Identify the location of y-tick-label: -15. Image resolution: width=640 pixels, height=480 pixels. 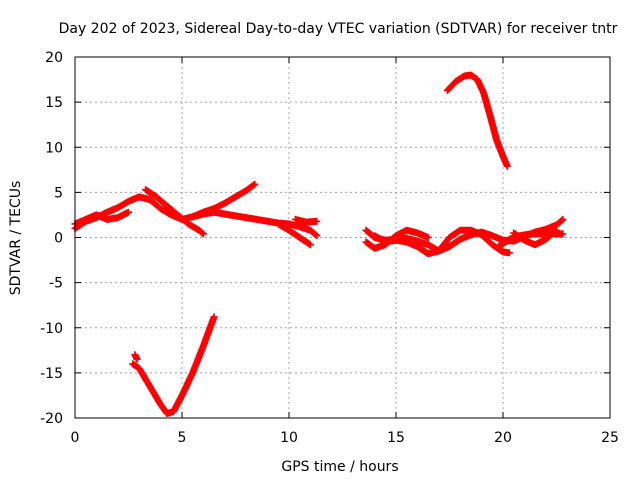
(51, 374).